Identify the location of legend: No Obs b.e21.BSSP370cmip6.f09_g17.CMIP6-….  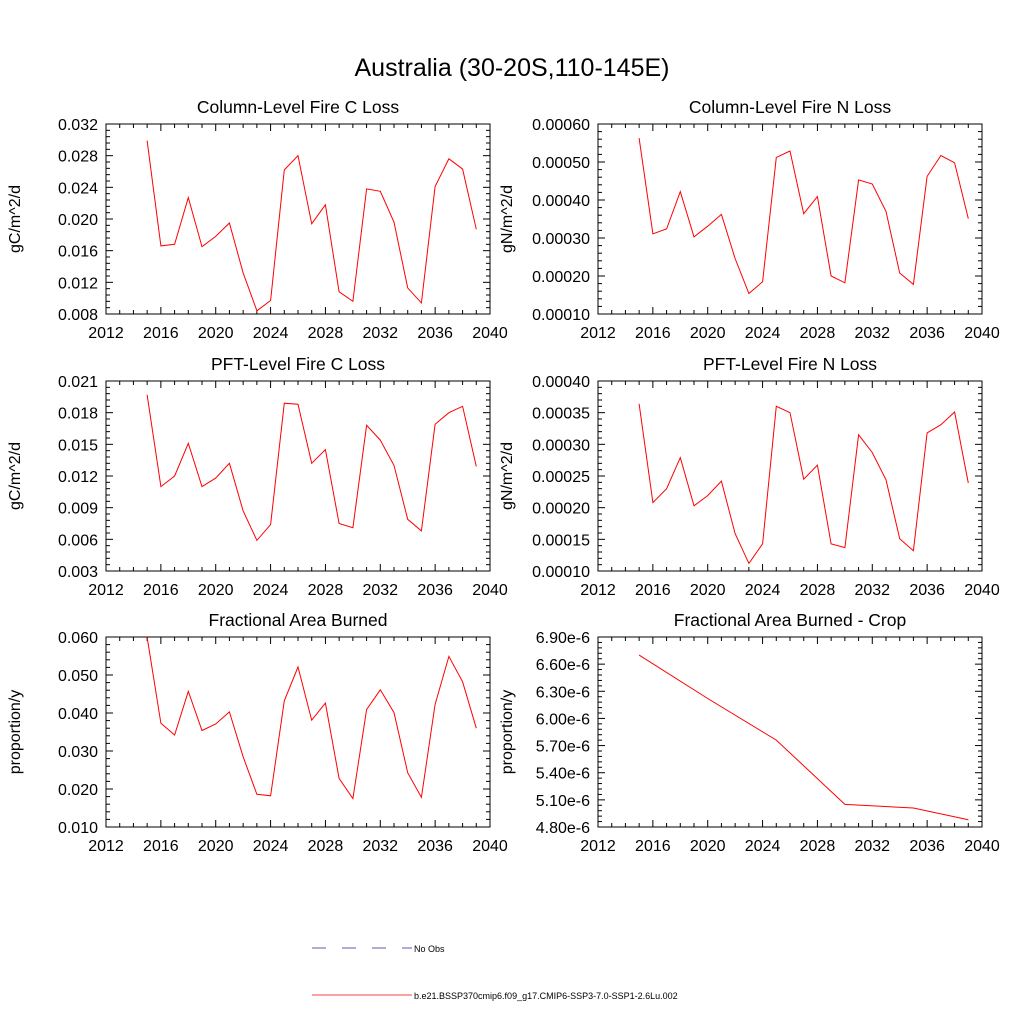
(495, 972).